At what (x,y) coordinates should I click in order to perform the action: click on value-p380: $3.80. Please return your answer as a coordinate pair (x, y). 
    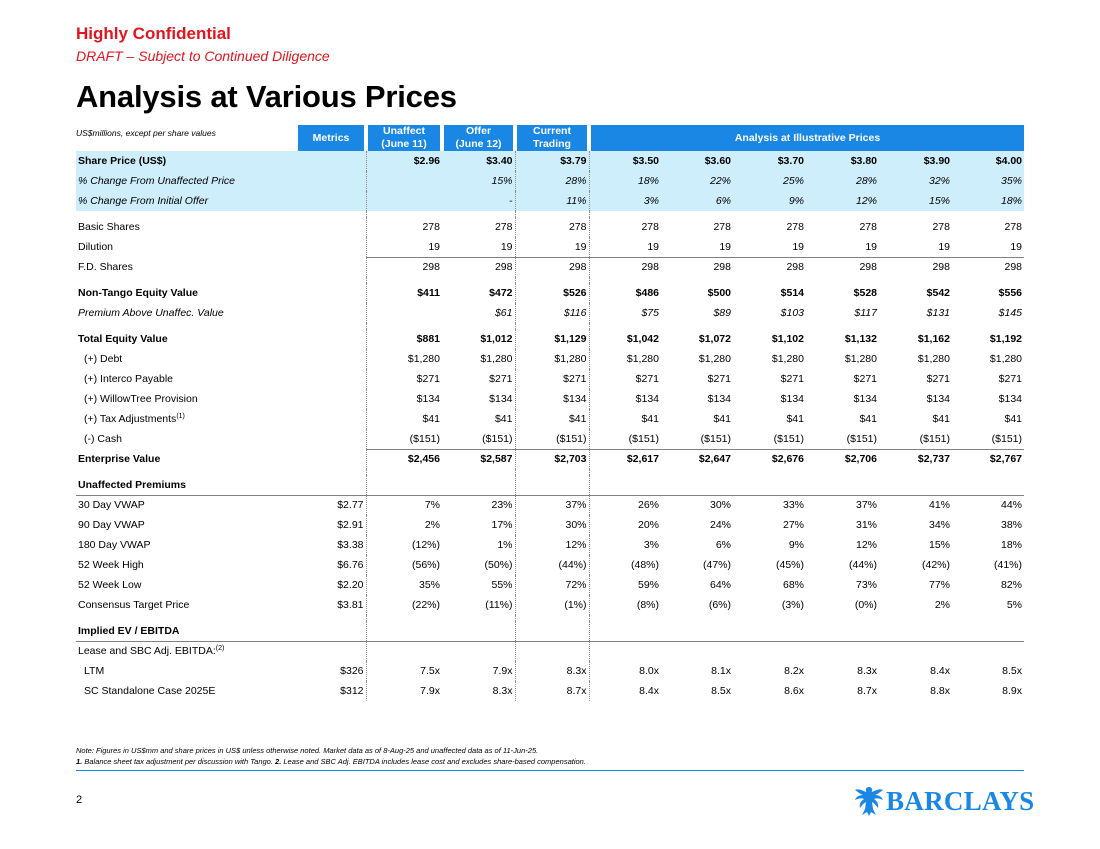
    Looking at the image, I should click on (842, 161).